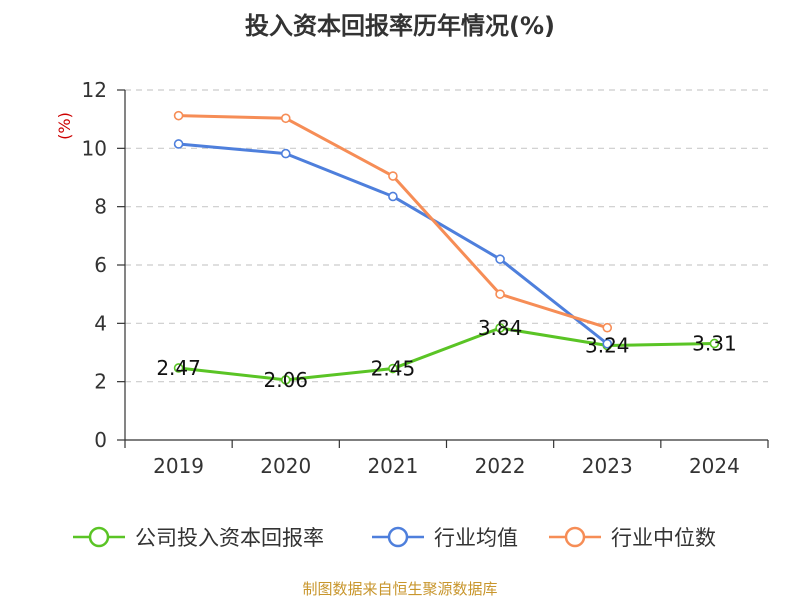  What do you see at coordinates (500, 466) in the screenshot?
I see `x-tick-label: 2022` at bounding box center [500, 466].